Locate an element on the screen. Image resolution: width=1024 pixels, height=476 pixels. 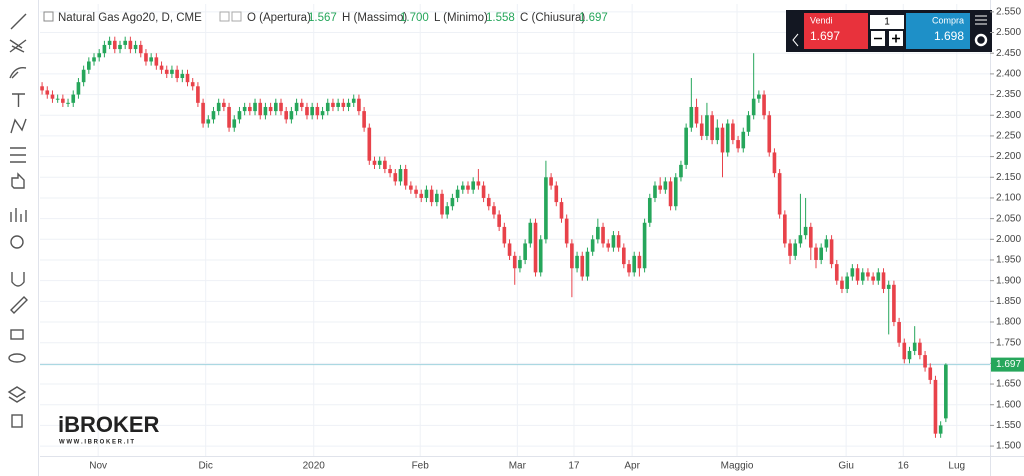
y-tick-label: 2.400 is located at coordinates (1008, 74).